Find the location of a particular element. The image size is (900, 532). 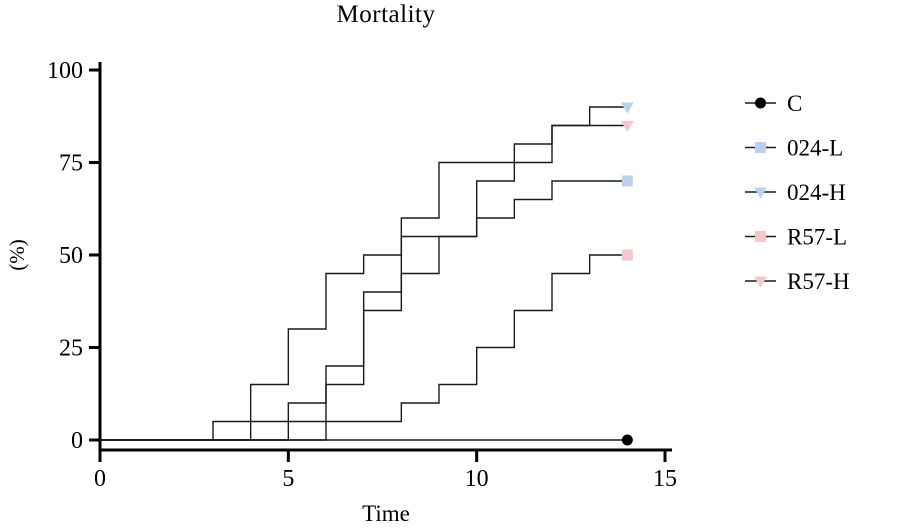

legend-label: 024-L is located at coordinates (815, 148).